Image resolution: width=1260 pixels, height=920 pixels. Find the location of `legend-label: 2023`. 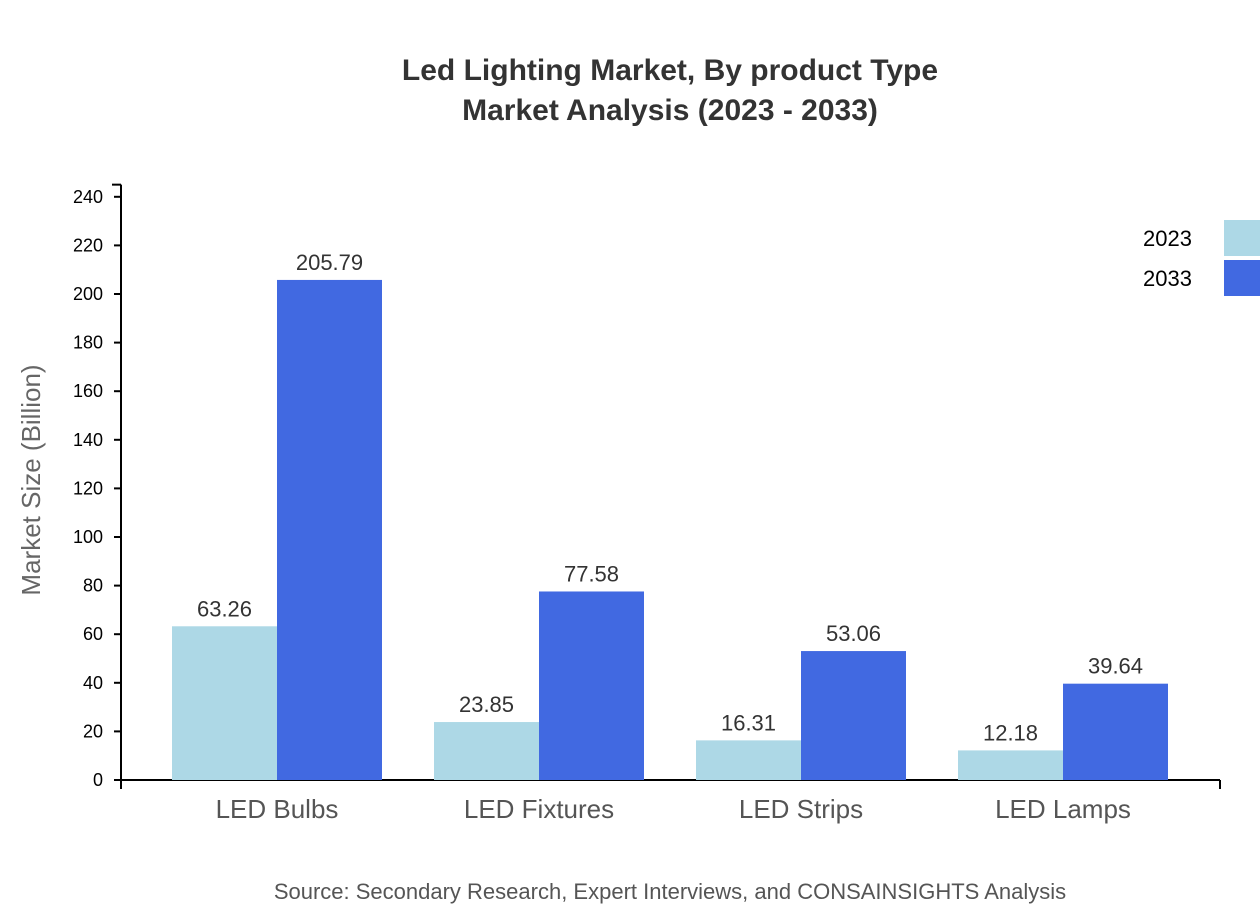

legend-label: 2023 is located at coordinates (1167, 238).